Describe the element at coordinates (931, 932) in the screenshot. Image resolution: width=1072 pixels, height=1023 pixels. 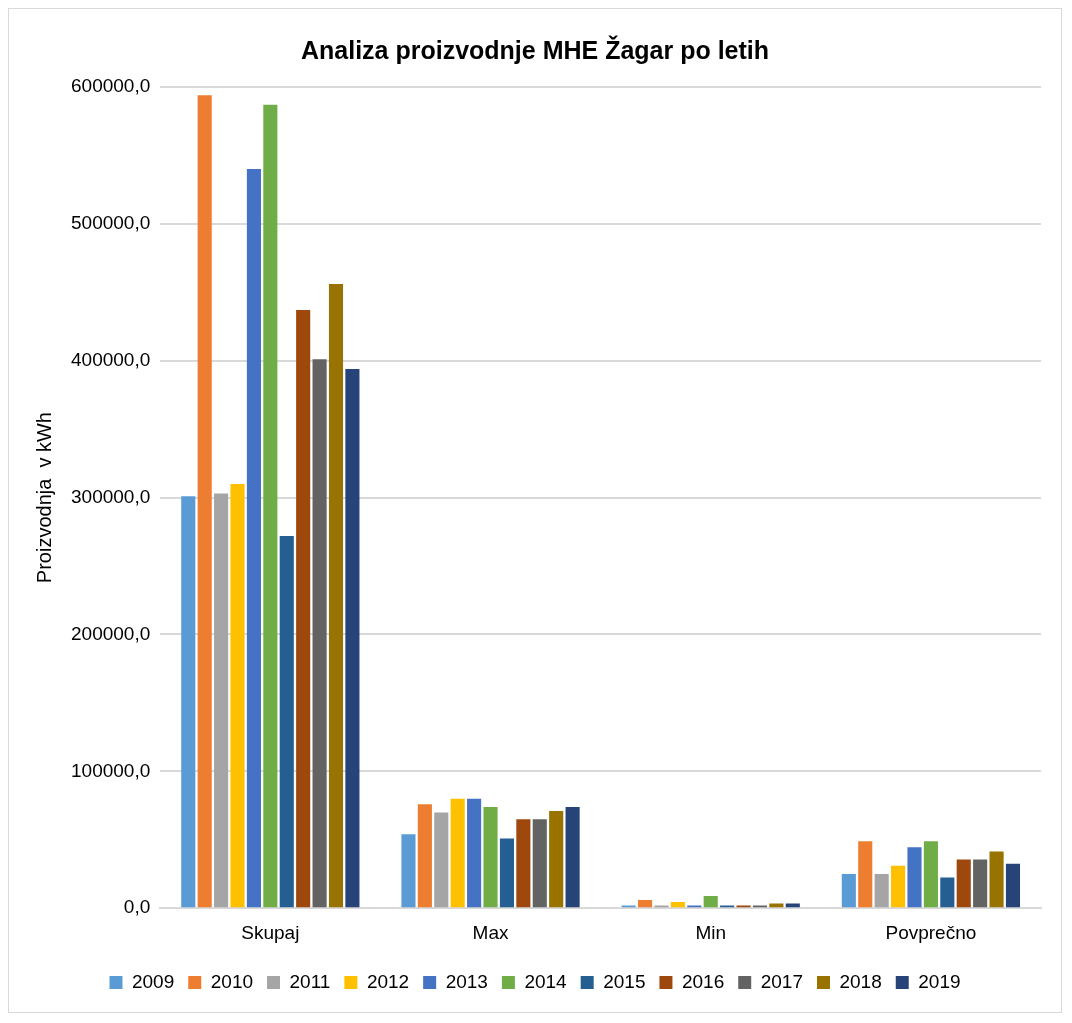
I see `x-tick-label: Povprečno` at that location.